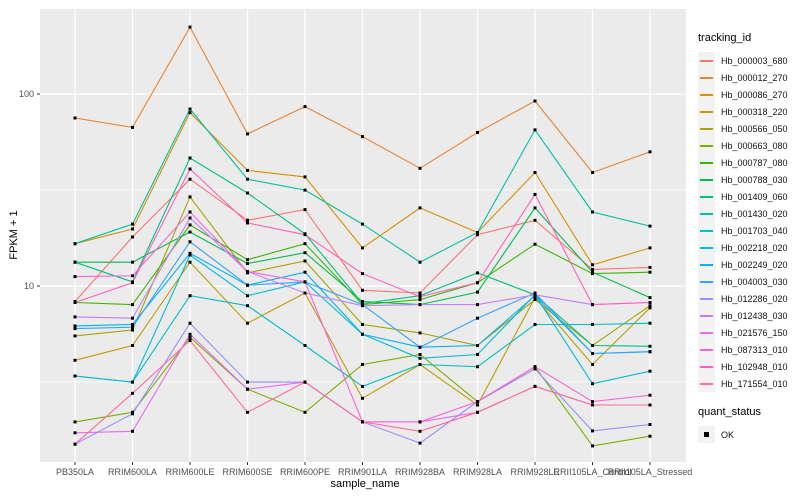 This screenshot has width=800, height=500. I want to click on legend-item-label: Hb_004003_030, so click(754, 281).